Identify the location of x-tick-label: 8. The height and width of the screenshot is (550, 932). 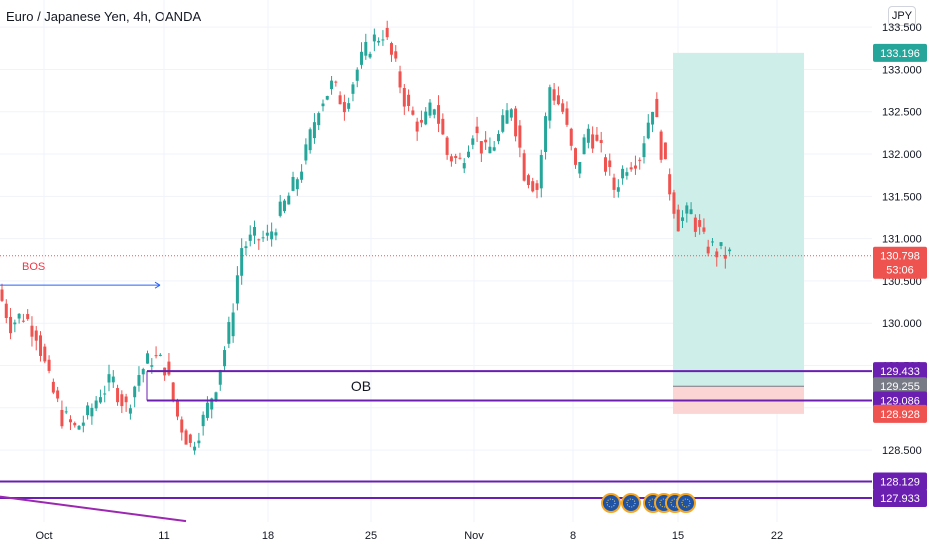
(573, 536).